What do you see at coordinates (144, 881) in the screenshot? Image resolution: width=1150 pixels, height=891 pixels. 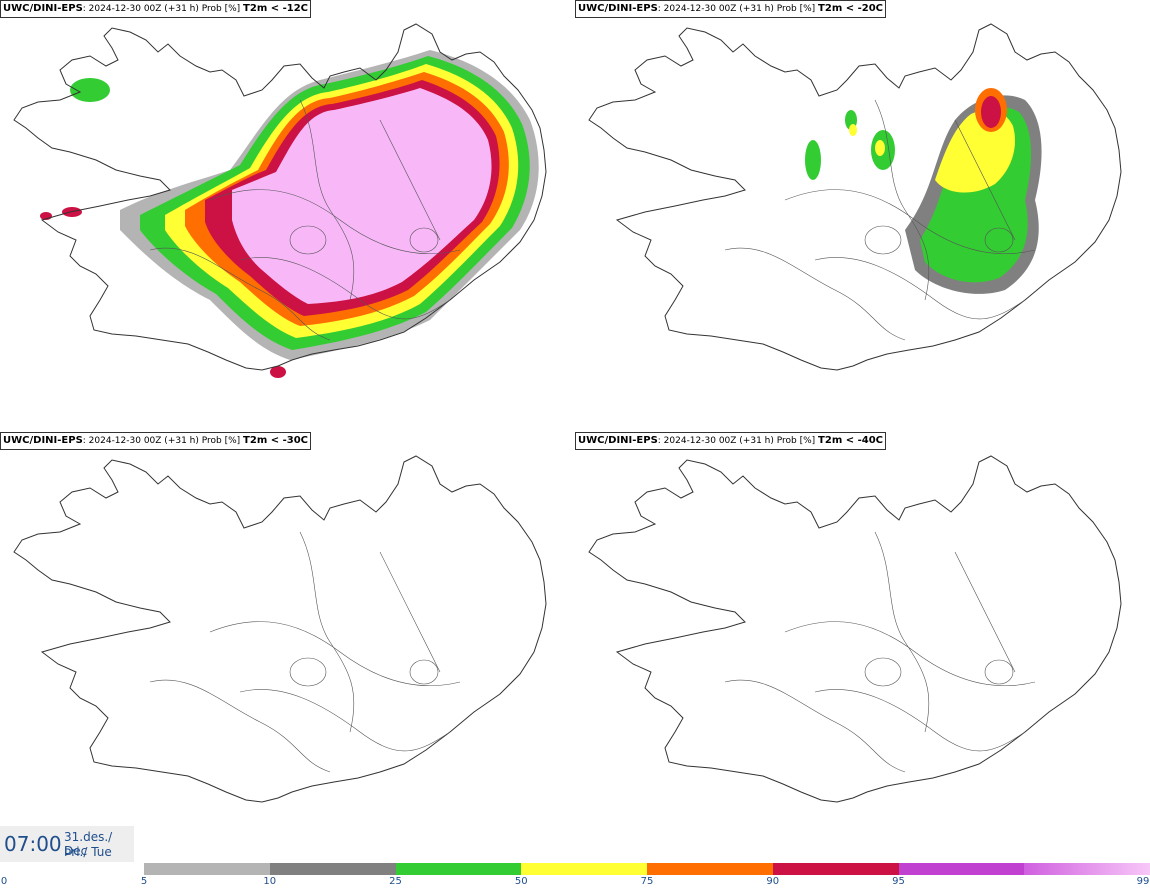 I see `legend-tick-label: 5` at bounding box center [144, 881].